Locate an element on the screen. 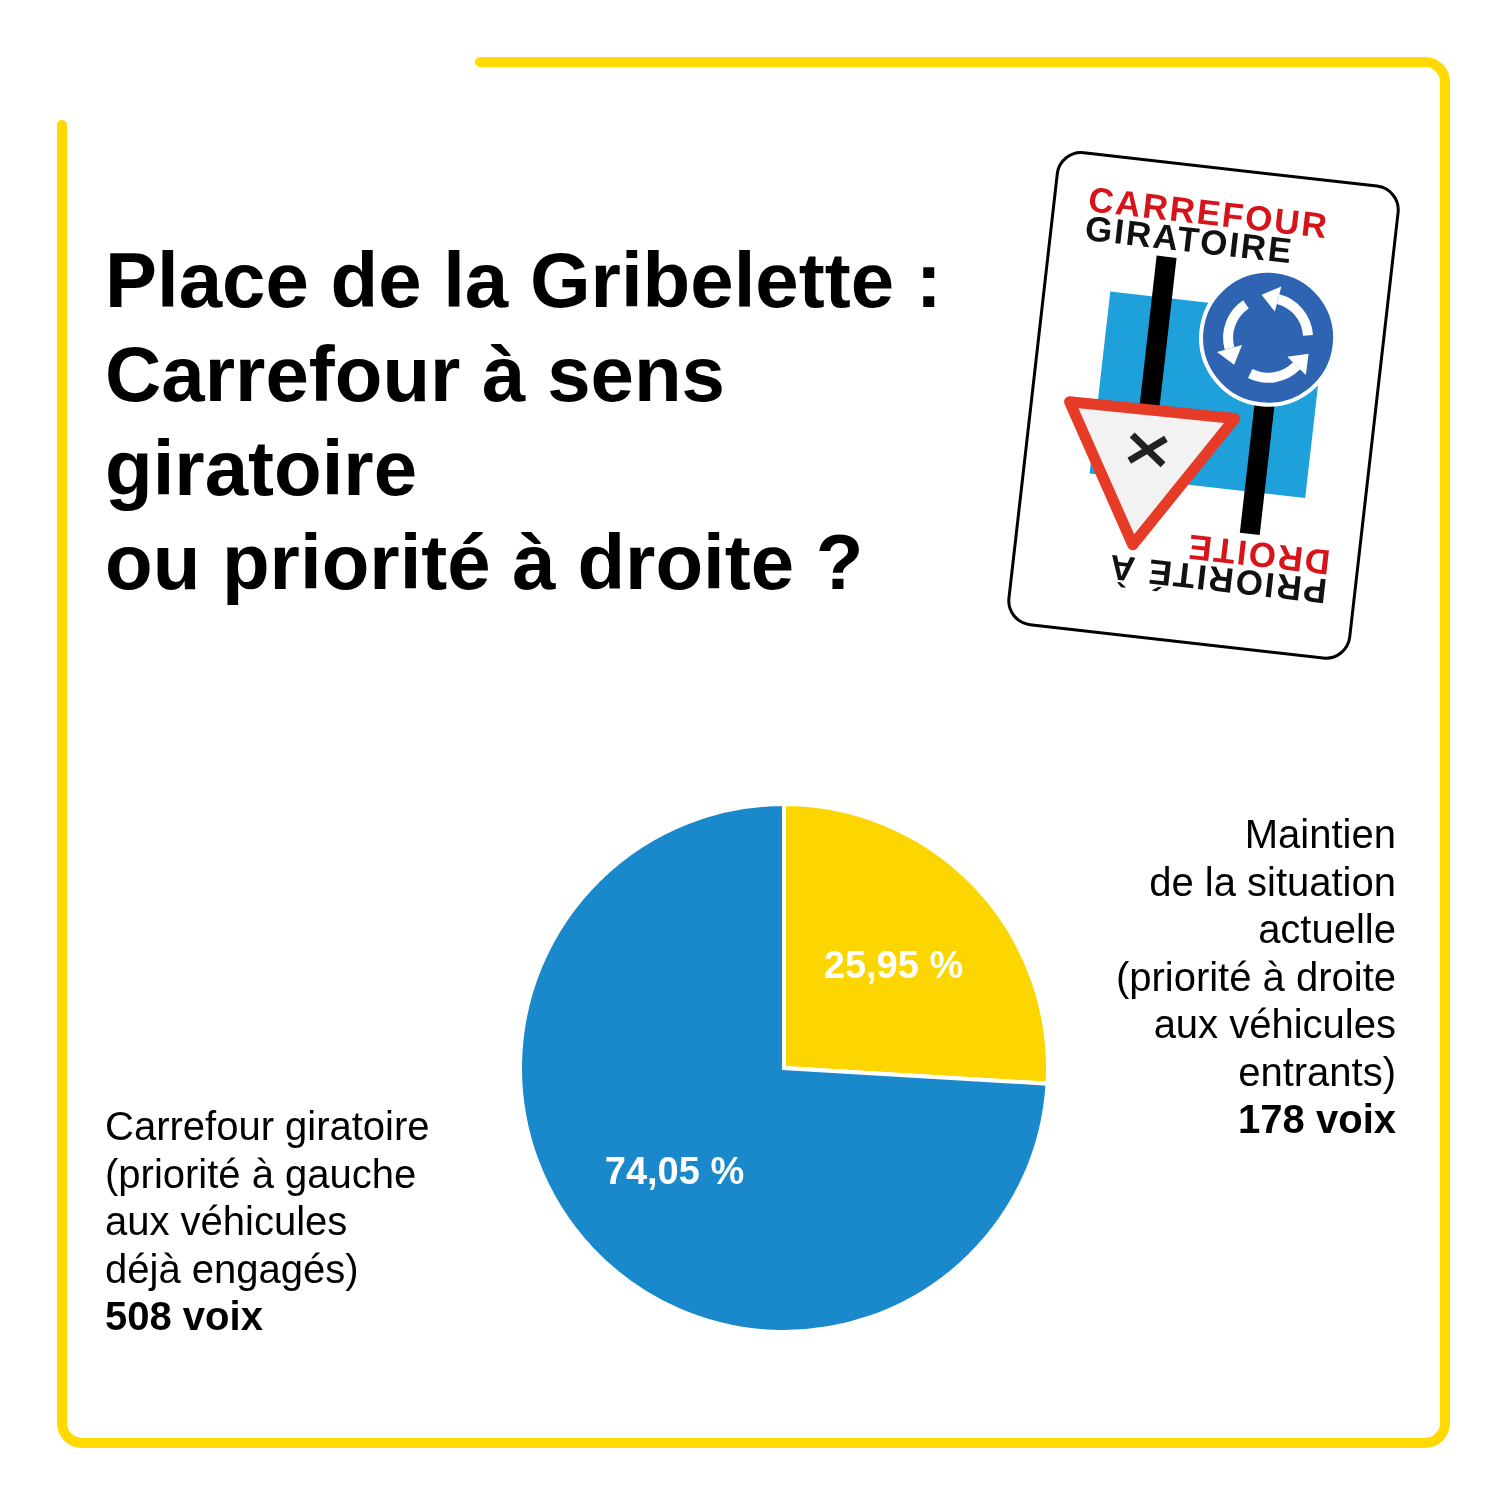 The image size is (1500, 1500). chart-title: Place de la Gribelette : Carrefour à sens giratoire ou priorité à droite ? is located at coordinates (523, 421).